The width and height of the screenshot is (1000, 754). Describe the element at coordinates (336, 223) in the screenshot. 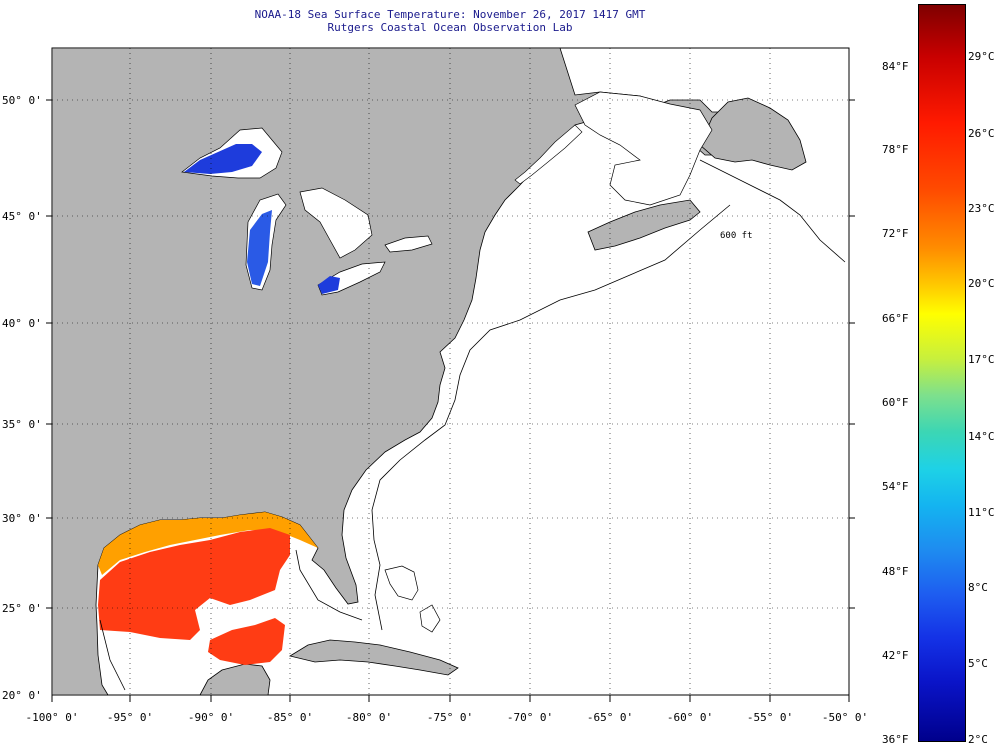

I see `lake-huron` at that location.